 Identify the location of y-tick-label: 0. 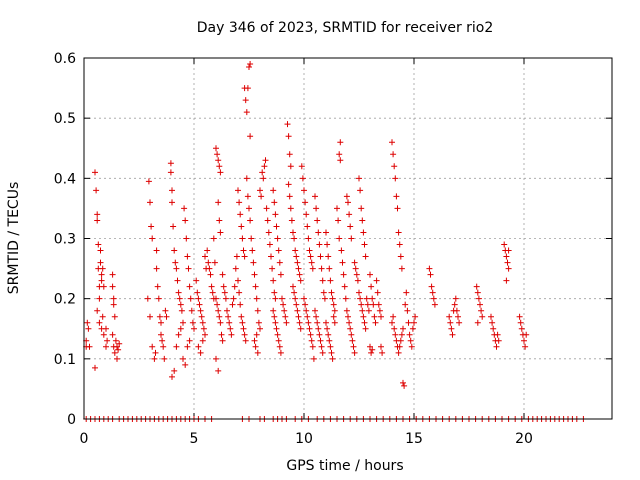
(71, 420).